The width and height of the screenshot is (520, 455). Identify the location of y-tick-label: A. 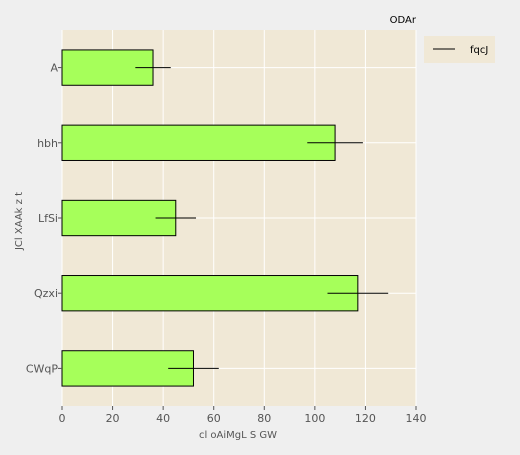
(54, 68).